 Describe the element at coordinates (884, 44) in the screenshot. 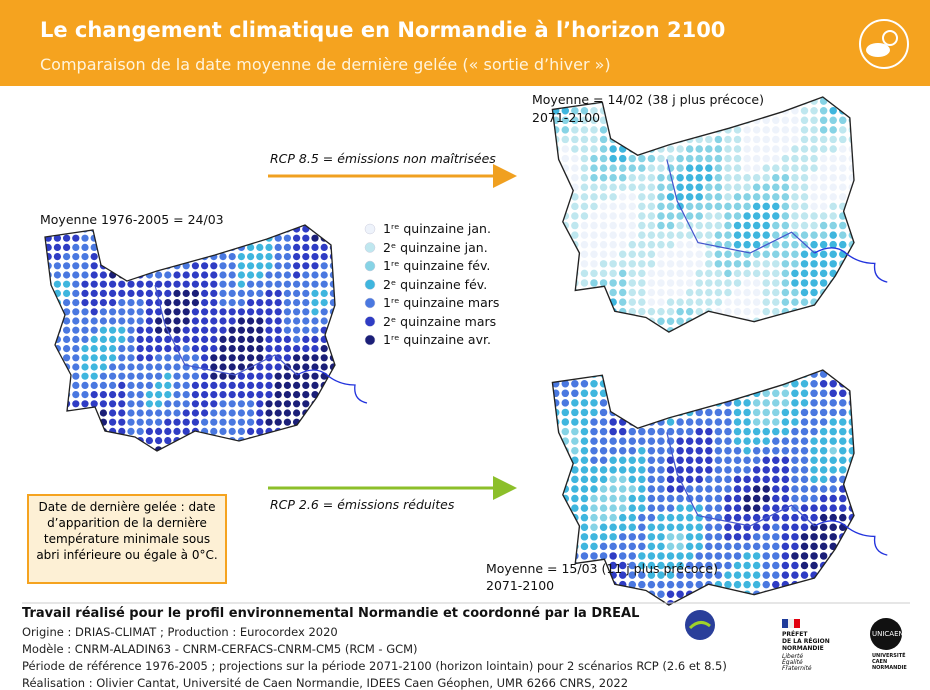

I see `header-icon` at that location.